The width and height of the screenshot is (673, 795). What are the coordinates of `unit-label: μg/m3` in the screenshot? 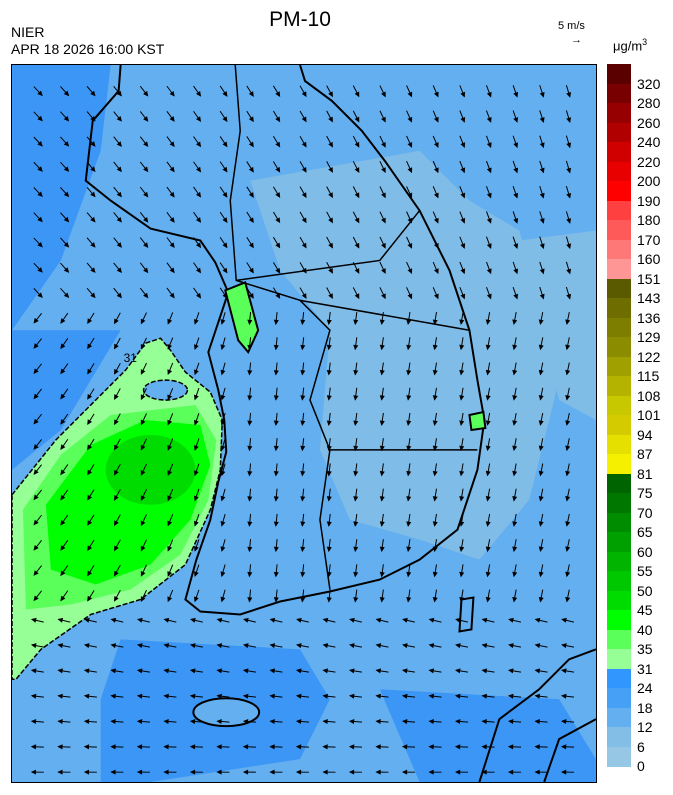 It's located at (630, 45).